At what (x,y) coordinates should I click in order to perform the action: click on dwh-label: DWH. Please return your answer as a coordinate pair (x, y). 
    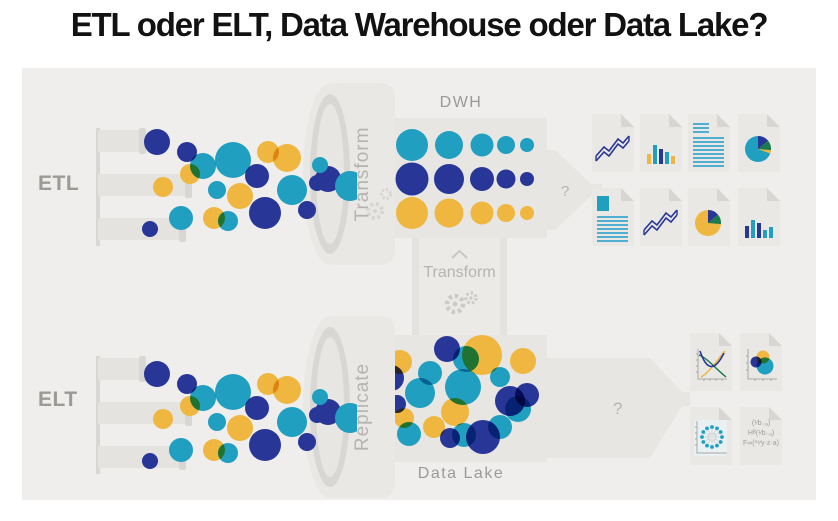
    Looking at the image, I should click on (461, 102).